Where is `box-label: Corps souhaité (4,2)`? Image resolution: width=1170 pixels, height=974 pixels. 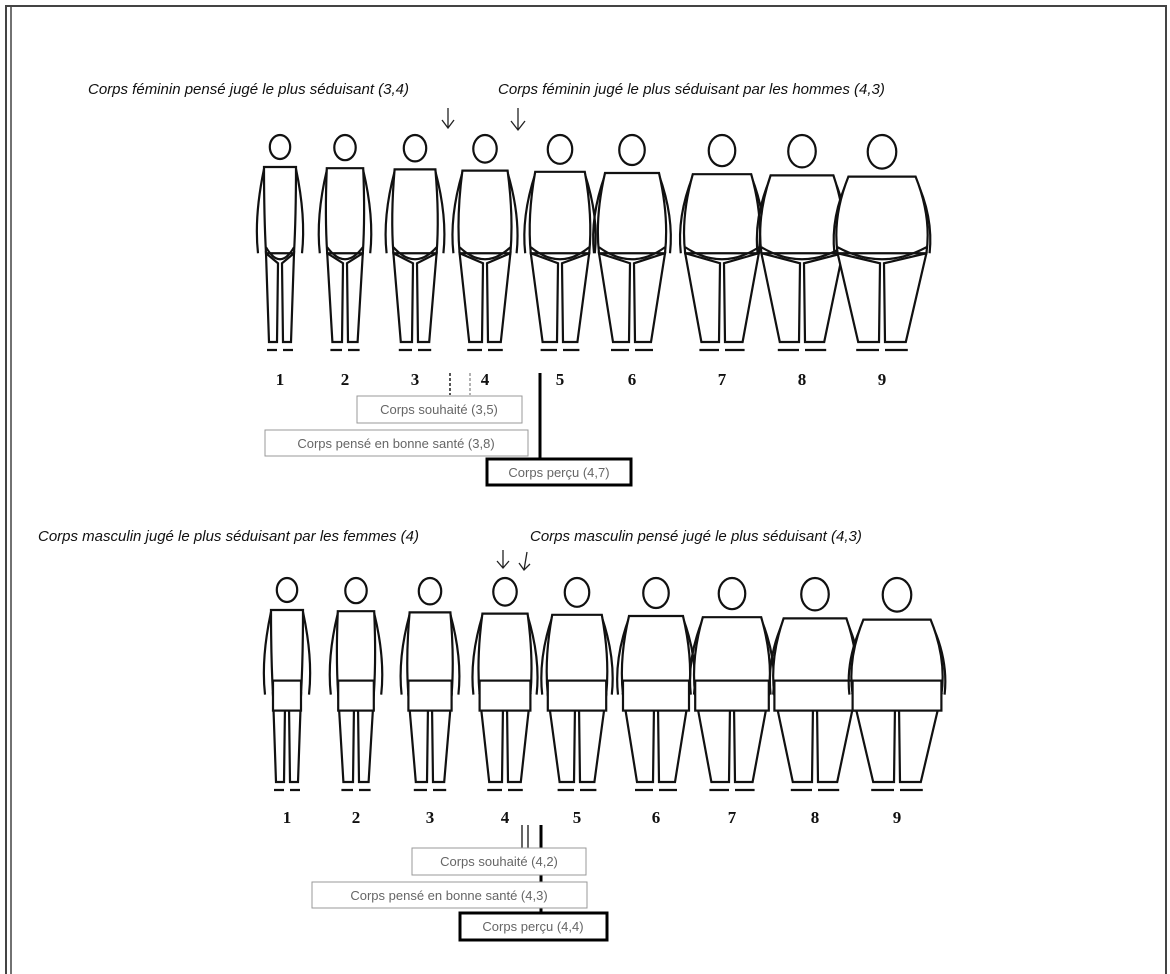
box-label: Corps souhaité (4,2) is located at coordinates (499, 861).